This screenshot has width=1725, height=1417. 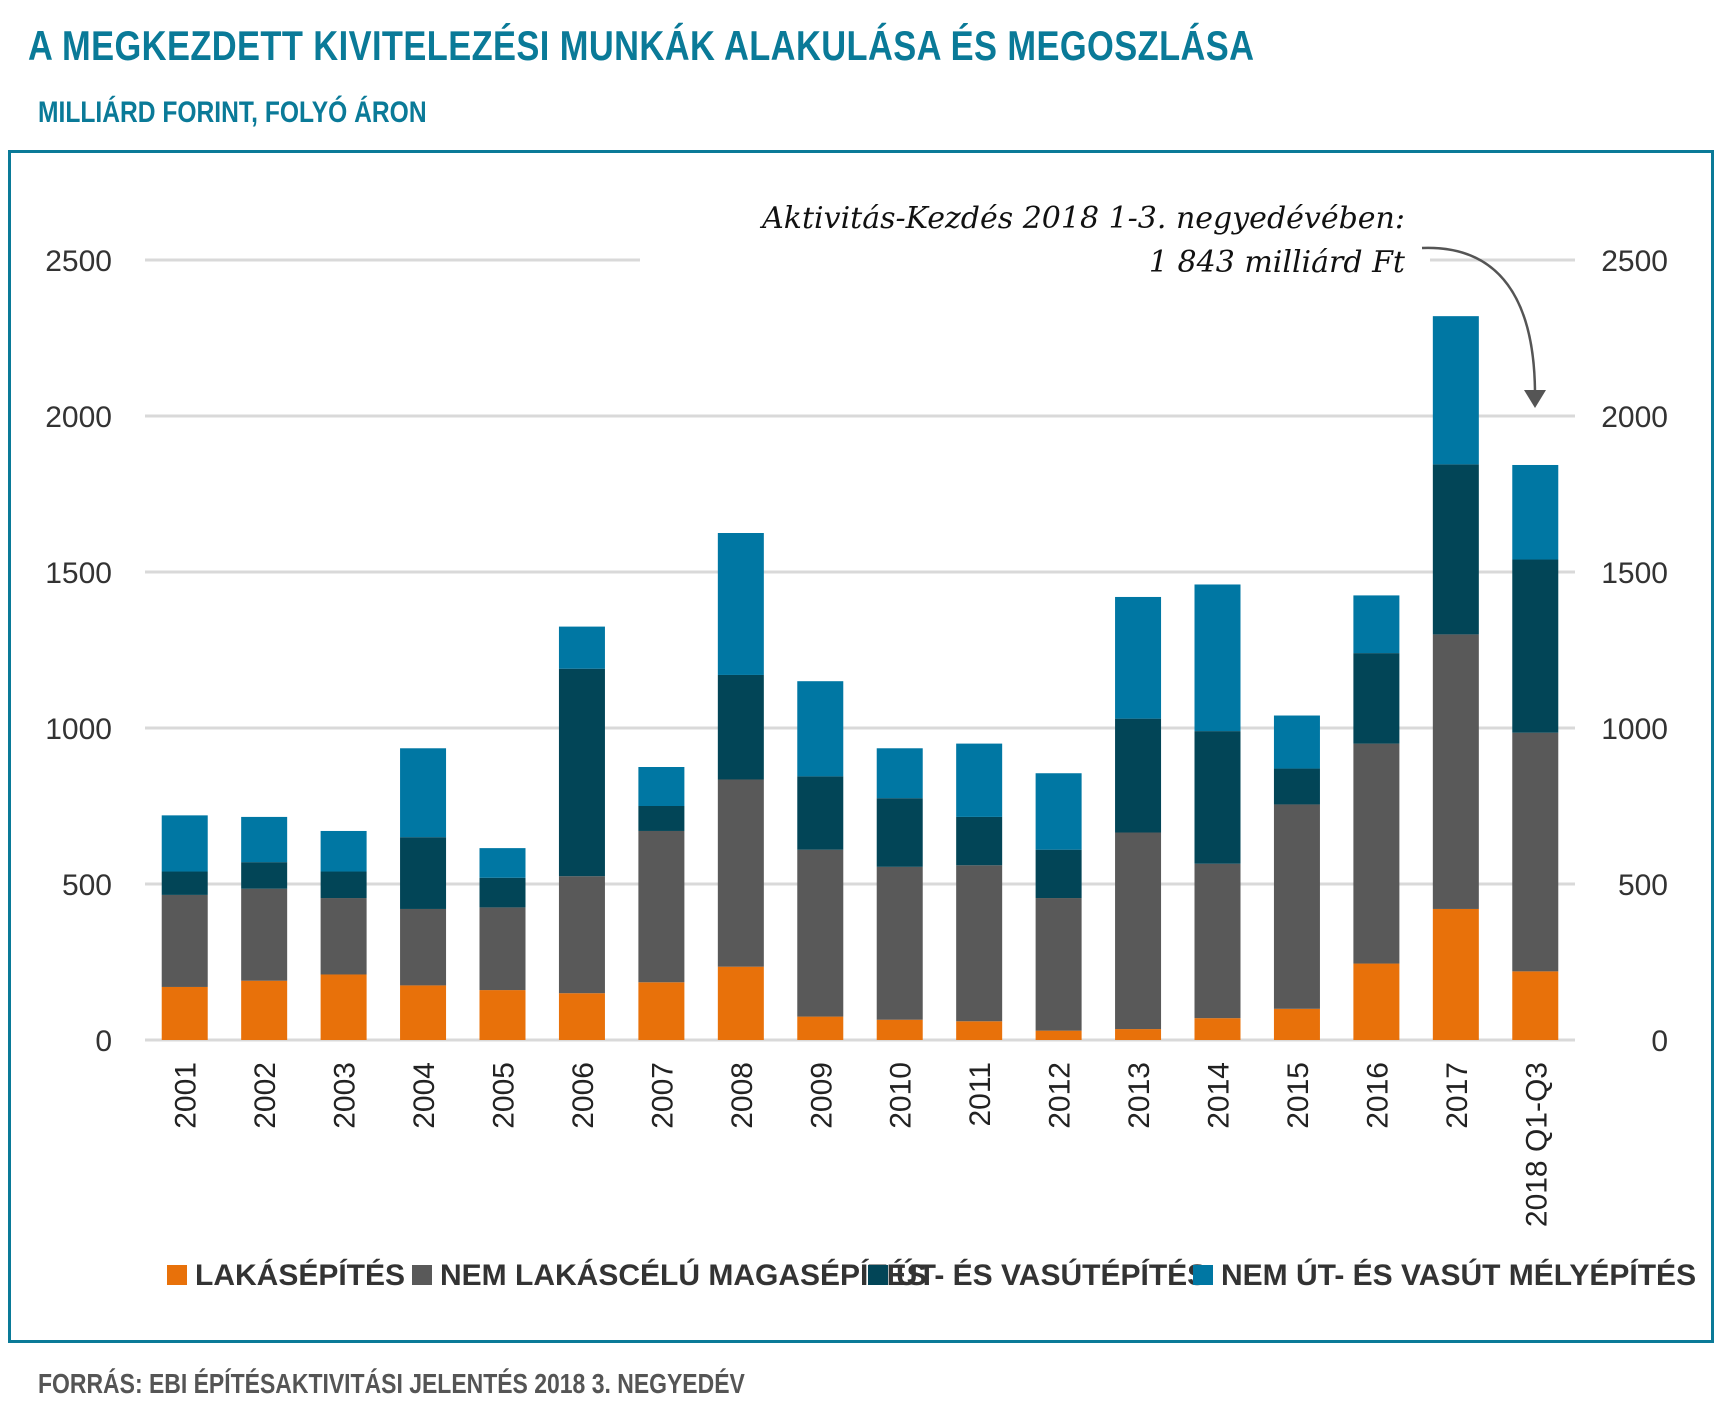 I want to click on x-tick-label: 2002, so click(x=265, y=1095).